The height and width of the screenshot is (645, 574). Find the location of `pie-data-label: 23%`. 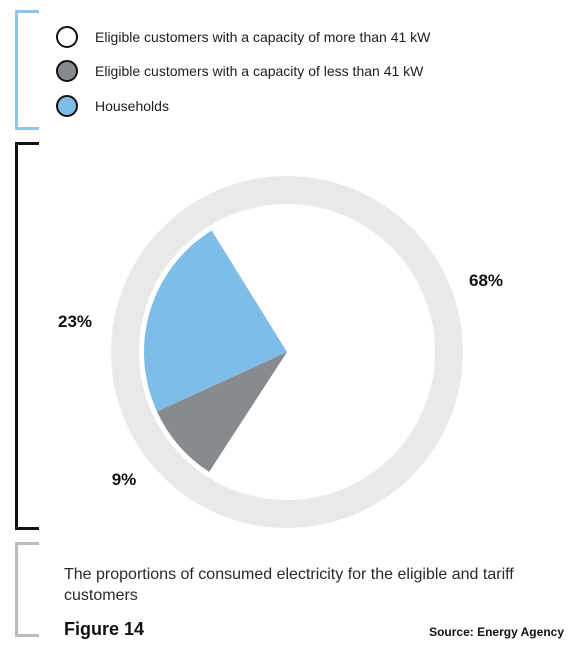

pie-data-label: 23% is located at coordinates (75, 321).